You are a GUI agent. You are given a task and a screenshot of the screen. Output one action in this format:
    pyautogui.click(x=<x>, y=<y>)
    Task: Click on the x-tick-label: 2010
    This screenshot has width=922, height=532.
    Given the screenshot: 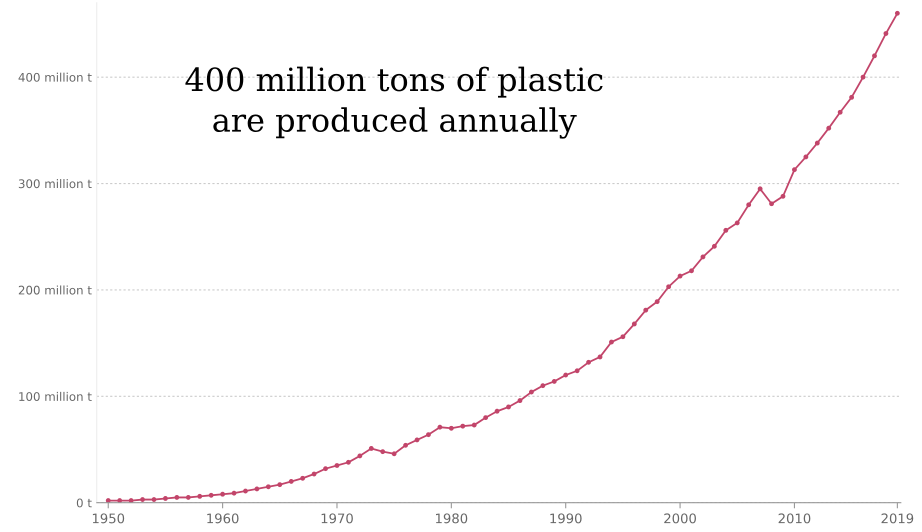 What is the action you would take?
    pyautogui.click(x=794, y=518)
    